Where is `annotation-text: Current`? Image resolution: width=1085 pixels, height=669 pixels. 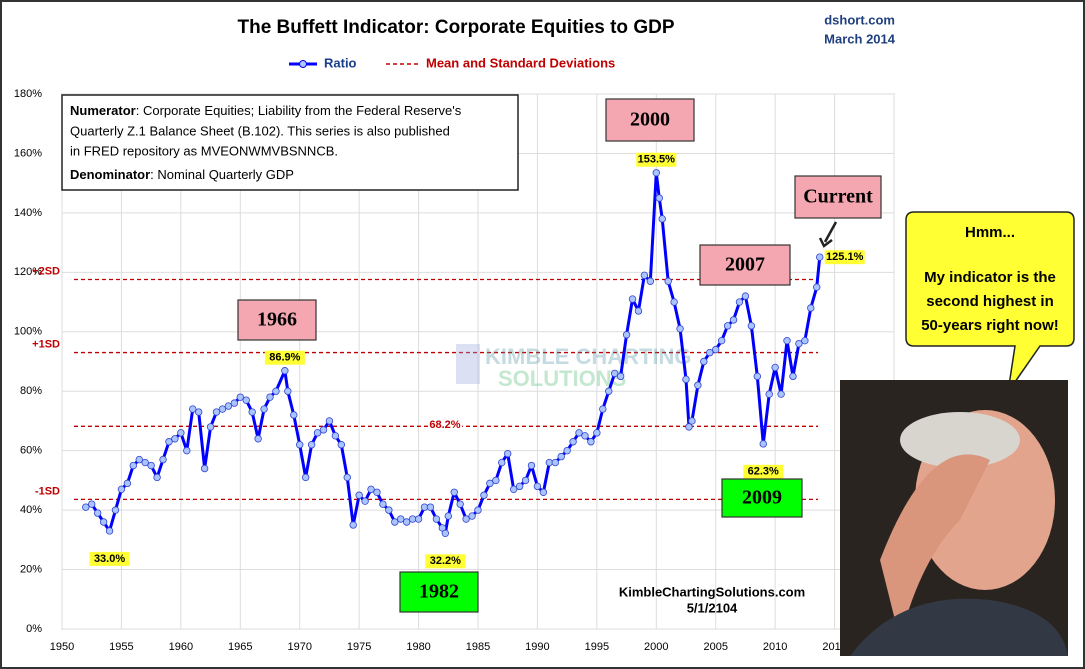
annotation-text: Current is located at coordinates (838, 197).